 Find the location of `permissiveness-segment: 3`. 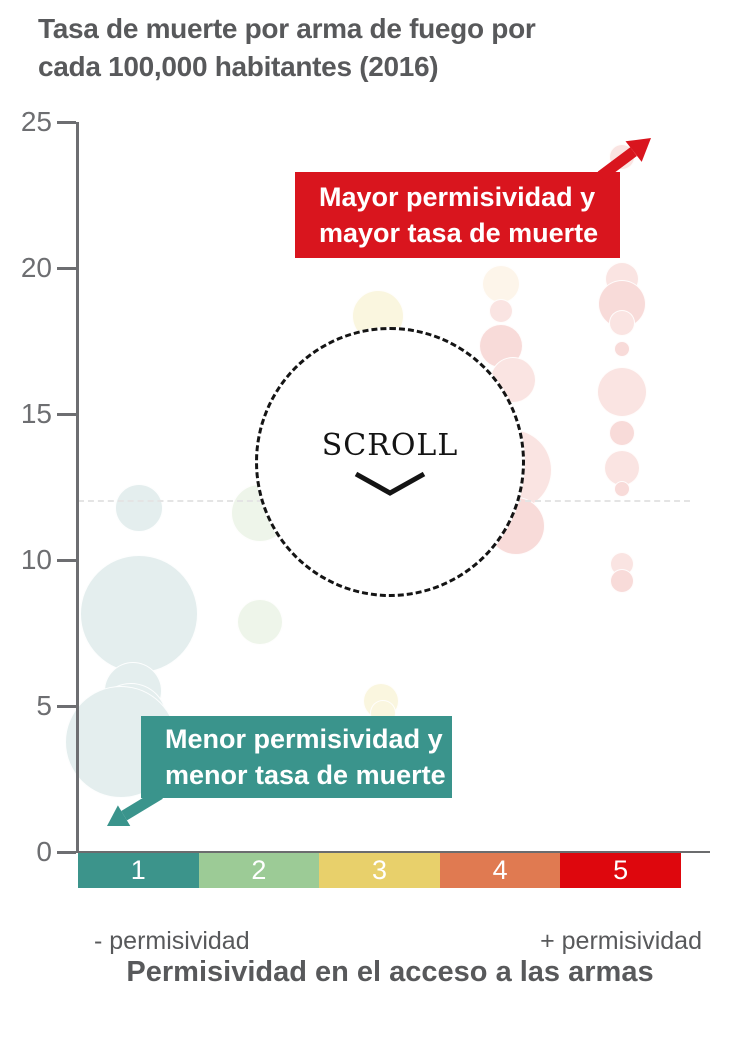

permissiveness-segment: 3 is located at coordinates (379, 870).